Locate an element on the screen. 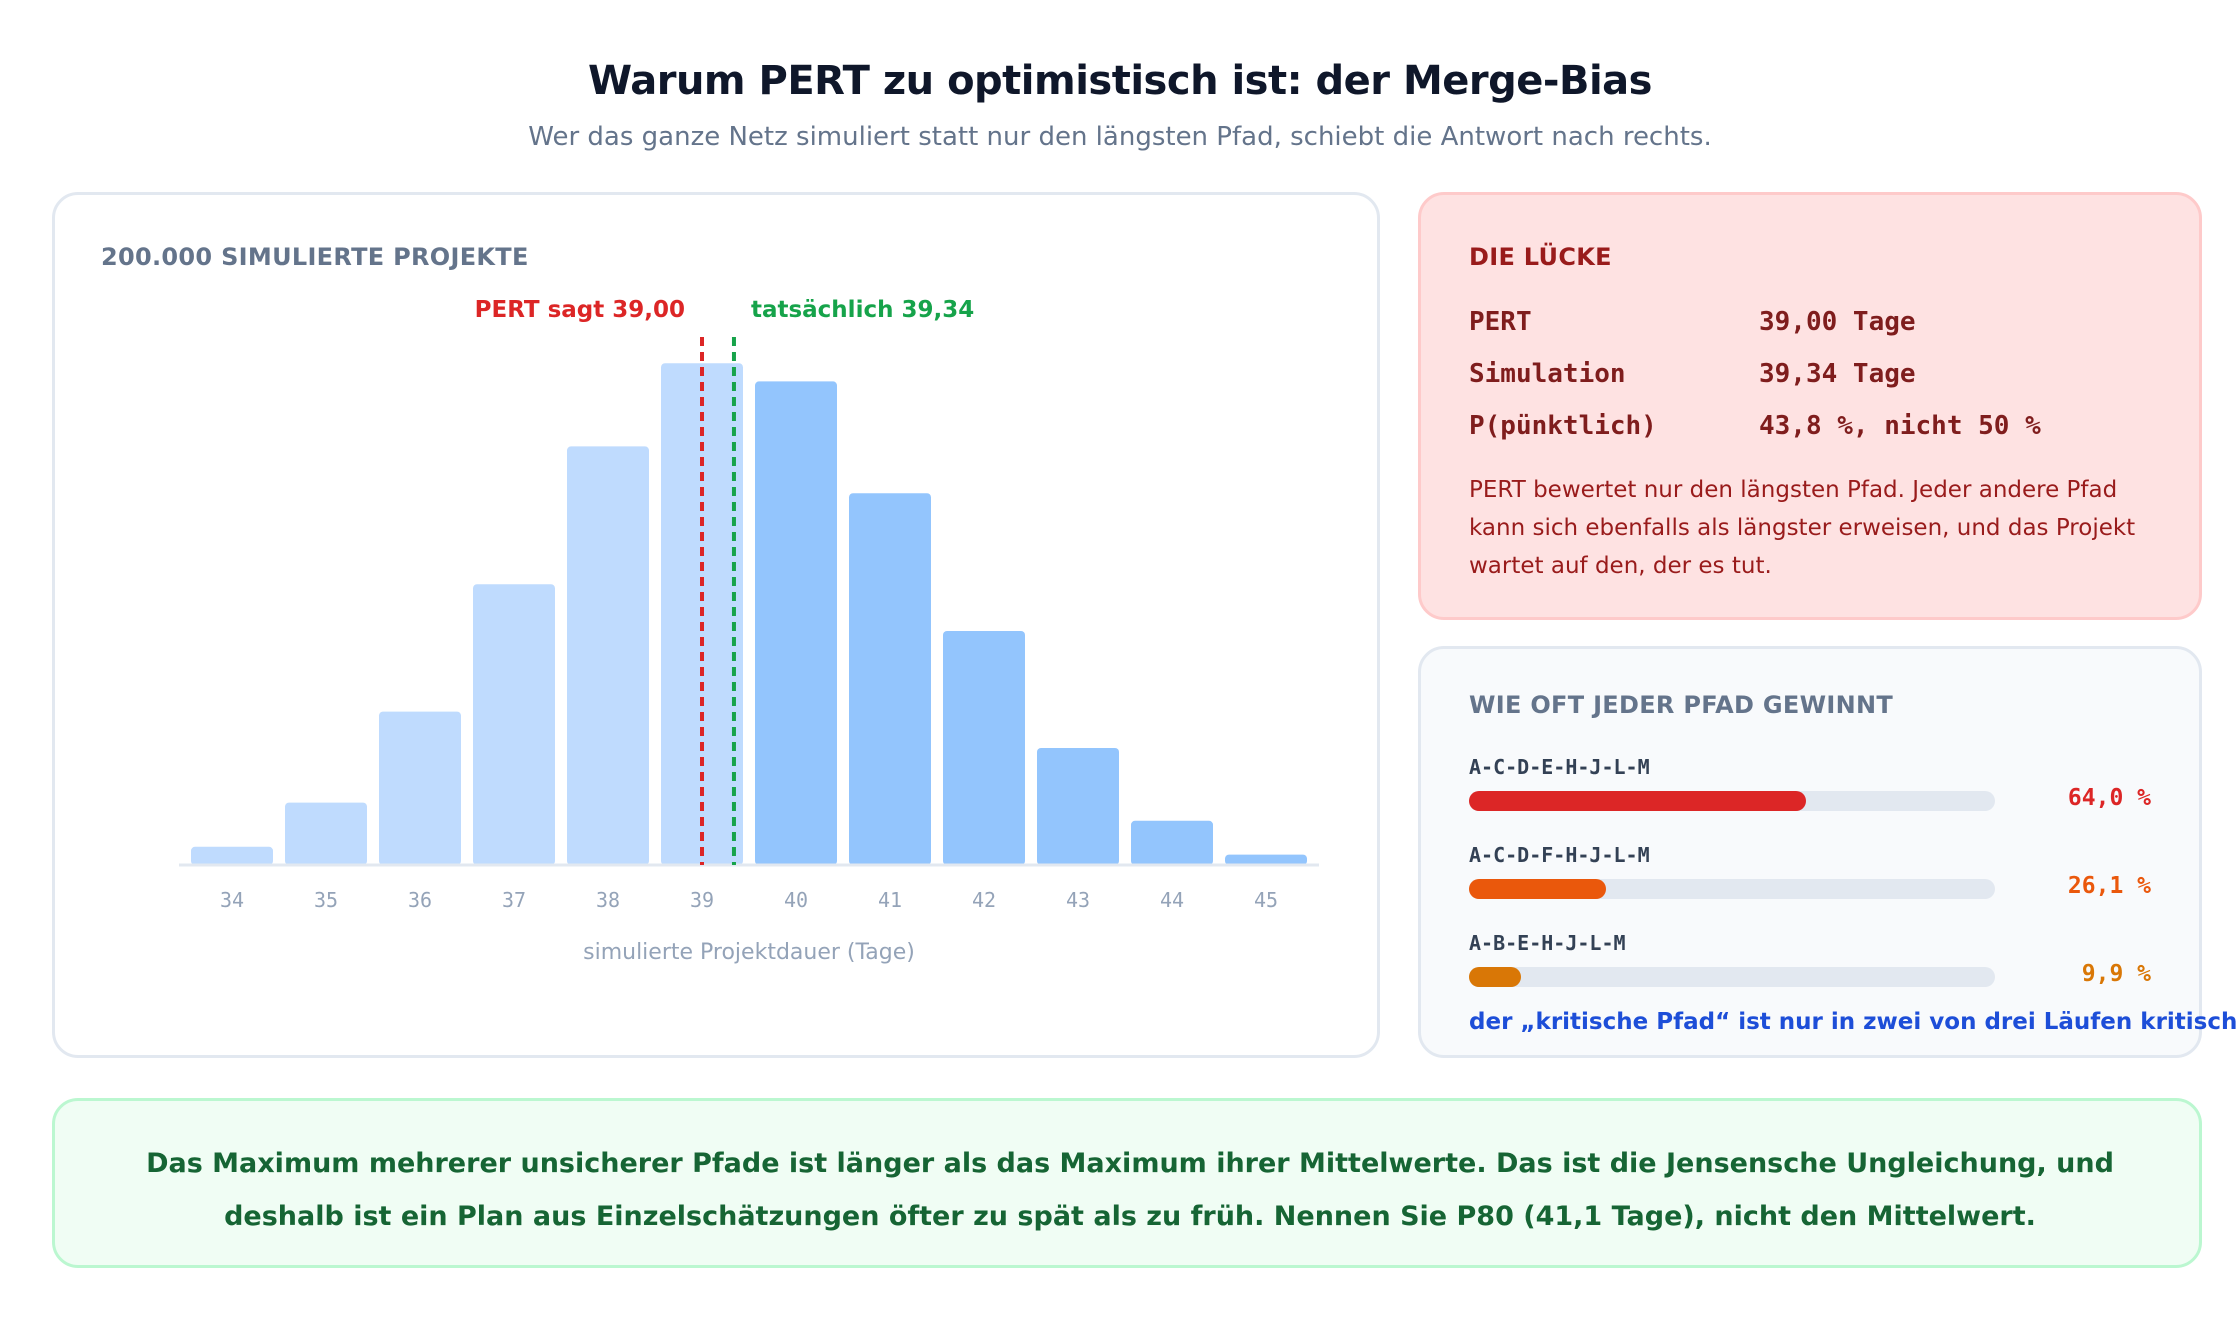 Image resolution: width=2240 pixels, height=1320 pixels. gap-row-value: 39,34 Tage is located at coordinates (1837, 374).